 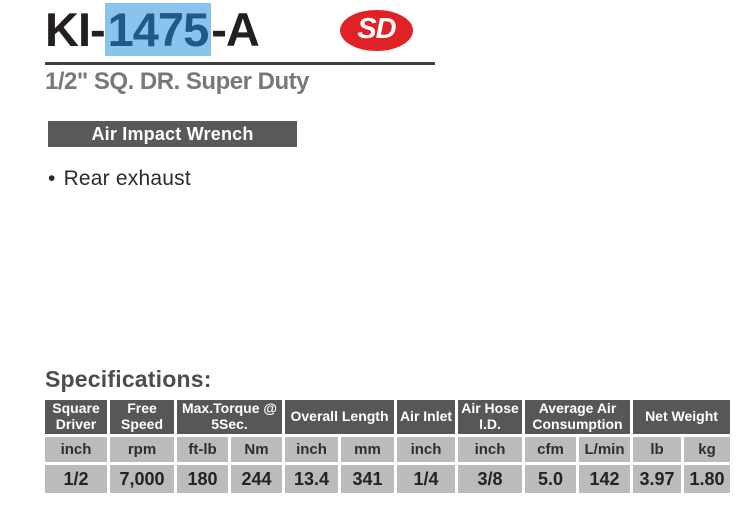 What do you see at coordinates (604, 449) in the screenshot?
I see `unit-cell: L/min` at bounding box center [604, 449].